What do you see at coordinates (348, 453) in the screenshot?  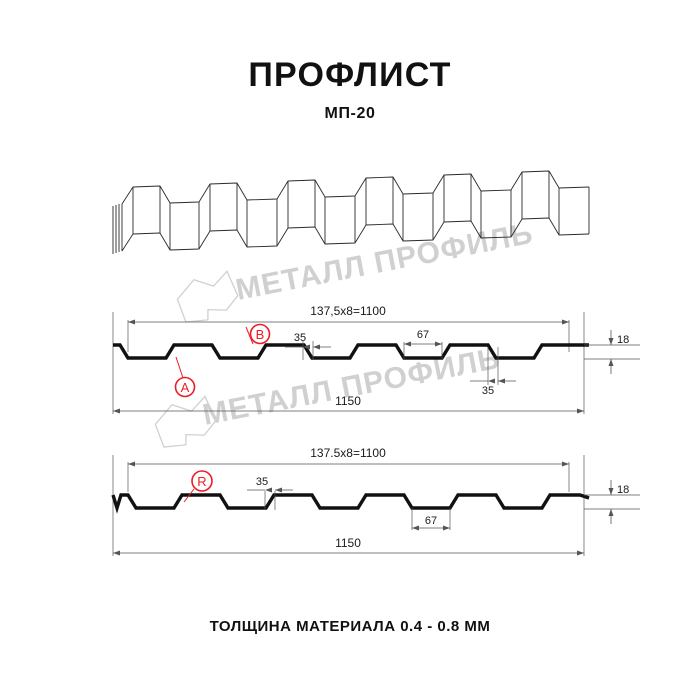 I see `dimension-top-label: 137.5x8=1100` at bounding box center [348, 453].